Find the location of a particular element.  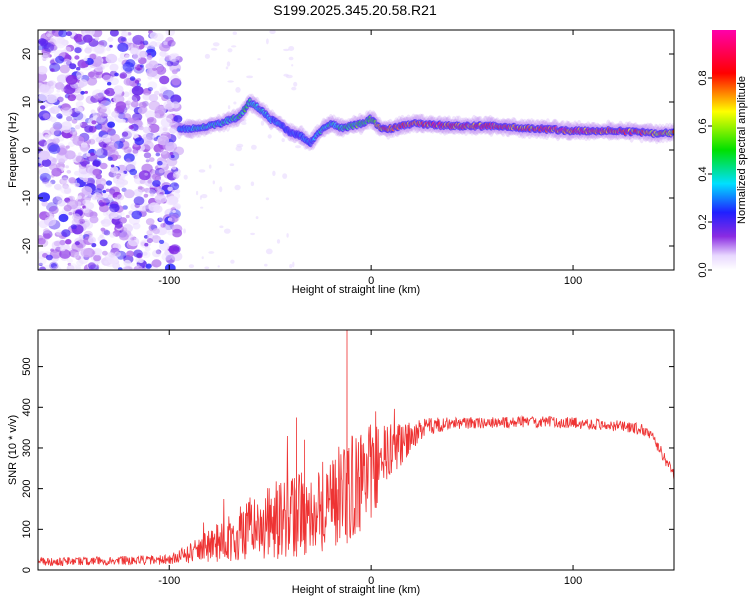

colorbar-ticks: 0.0 0.2 0.4 0.6 0.8 is located at coordinates (704, 174).